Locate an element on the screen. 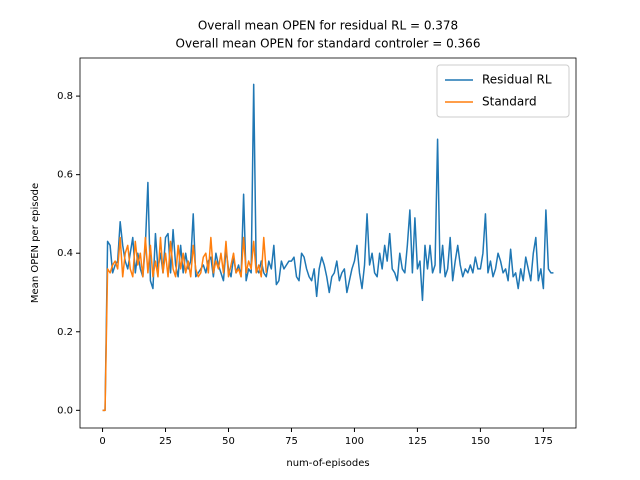 This screenshot has width=640, height=480. x-tick-label: 150 is located at coordinates (480, 441).